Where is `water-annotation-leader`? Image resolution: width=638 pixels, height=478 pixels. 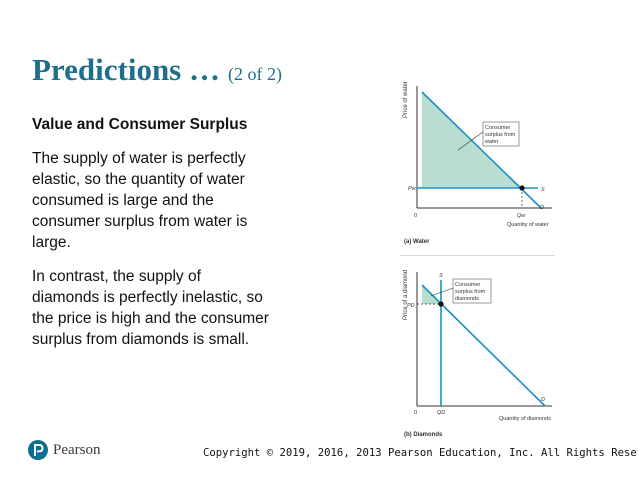 water-annotation-leader is located at coordinates (470, 141).